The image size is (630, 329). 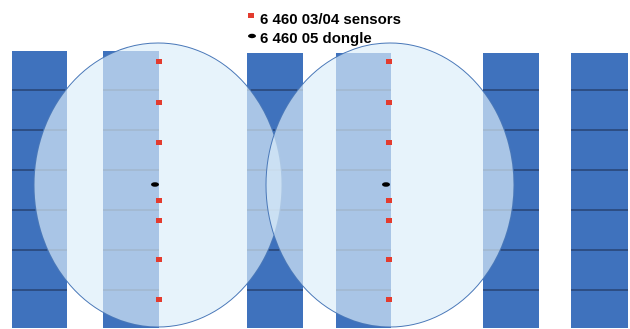 I want to click on legend-sensor-label: 6 460 03/04 sensors, so click(x=330, y=19).